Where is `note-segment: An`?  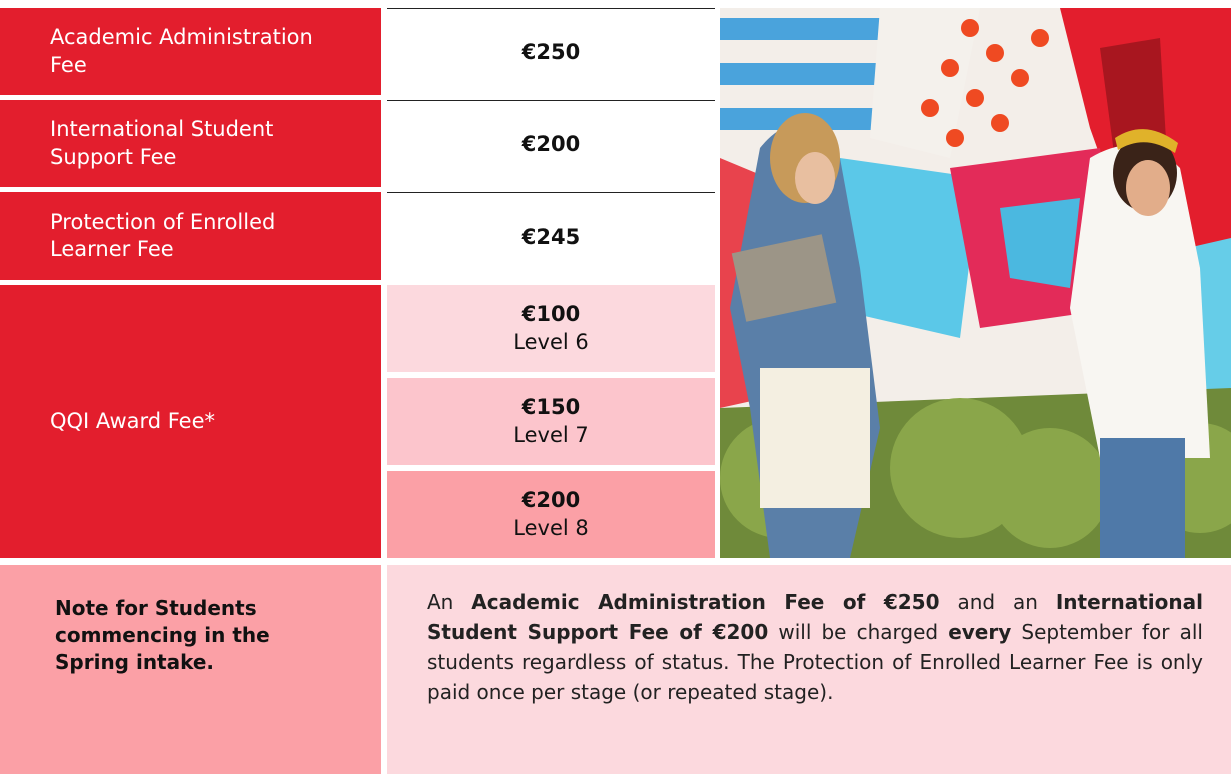
note-segment: An is located at coordinates (449, 602).